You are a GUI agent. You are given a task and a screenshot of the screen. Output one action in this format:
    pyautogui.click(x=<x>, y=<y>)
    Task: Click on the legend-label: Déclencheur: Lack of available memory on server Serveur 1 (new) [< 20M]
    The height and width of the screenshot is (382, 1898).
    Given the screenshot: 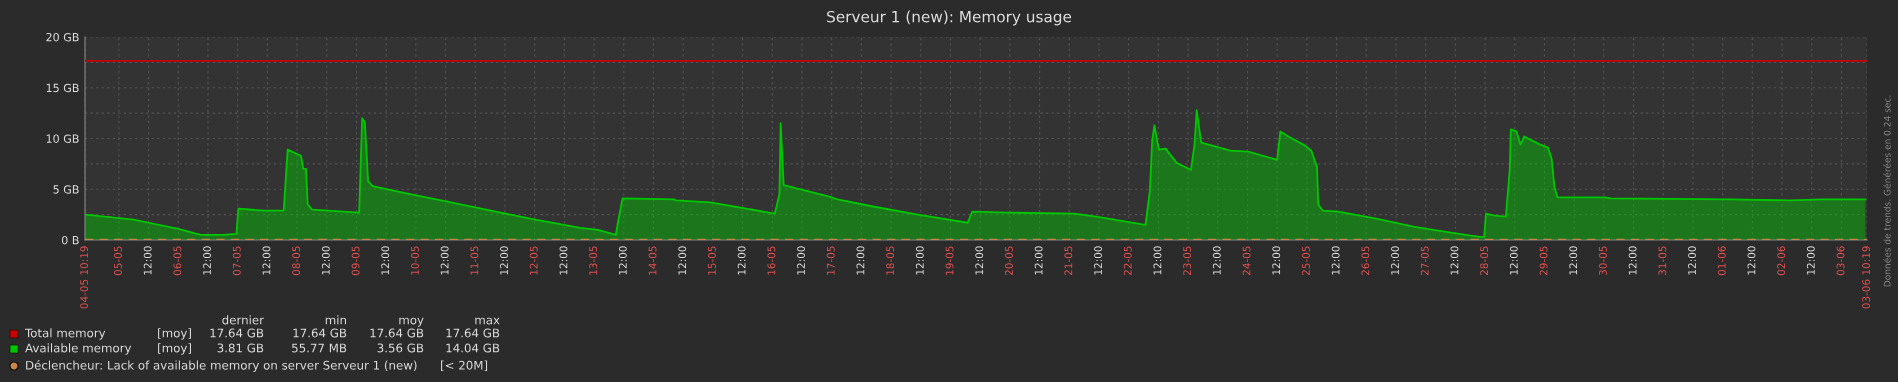 What is the action you would take?
    pyautogui.click(x=257, y=366)
    